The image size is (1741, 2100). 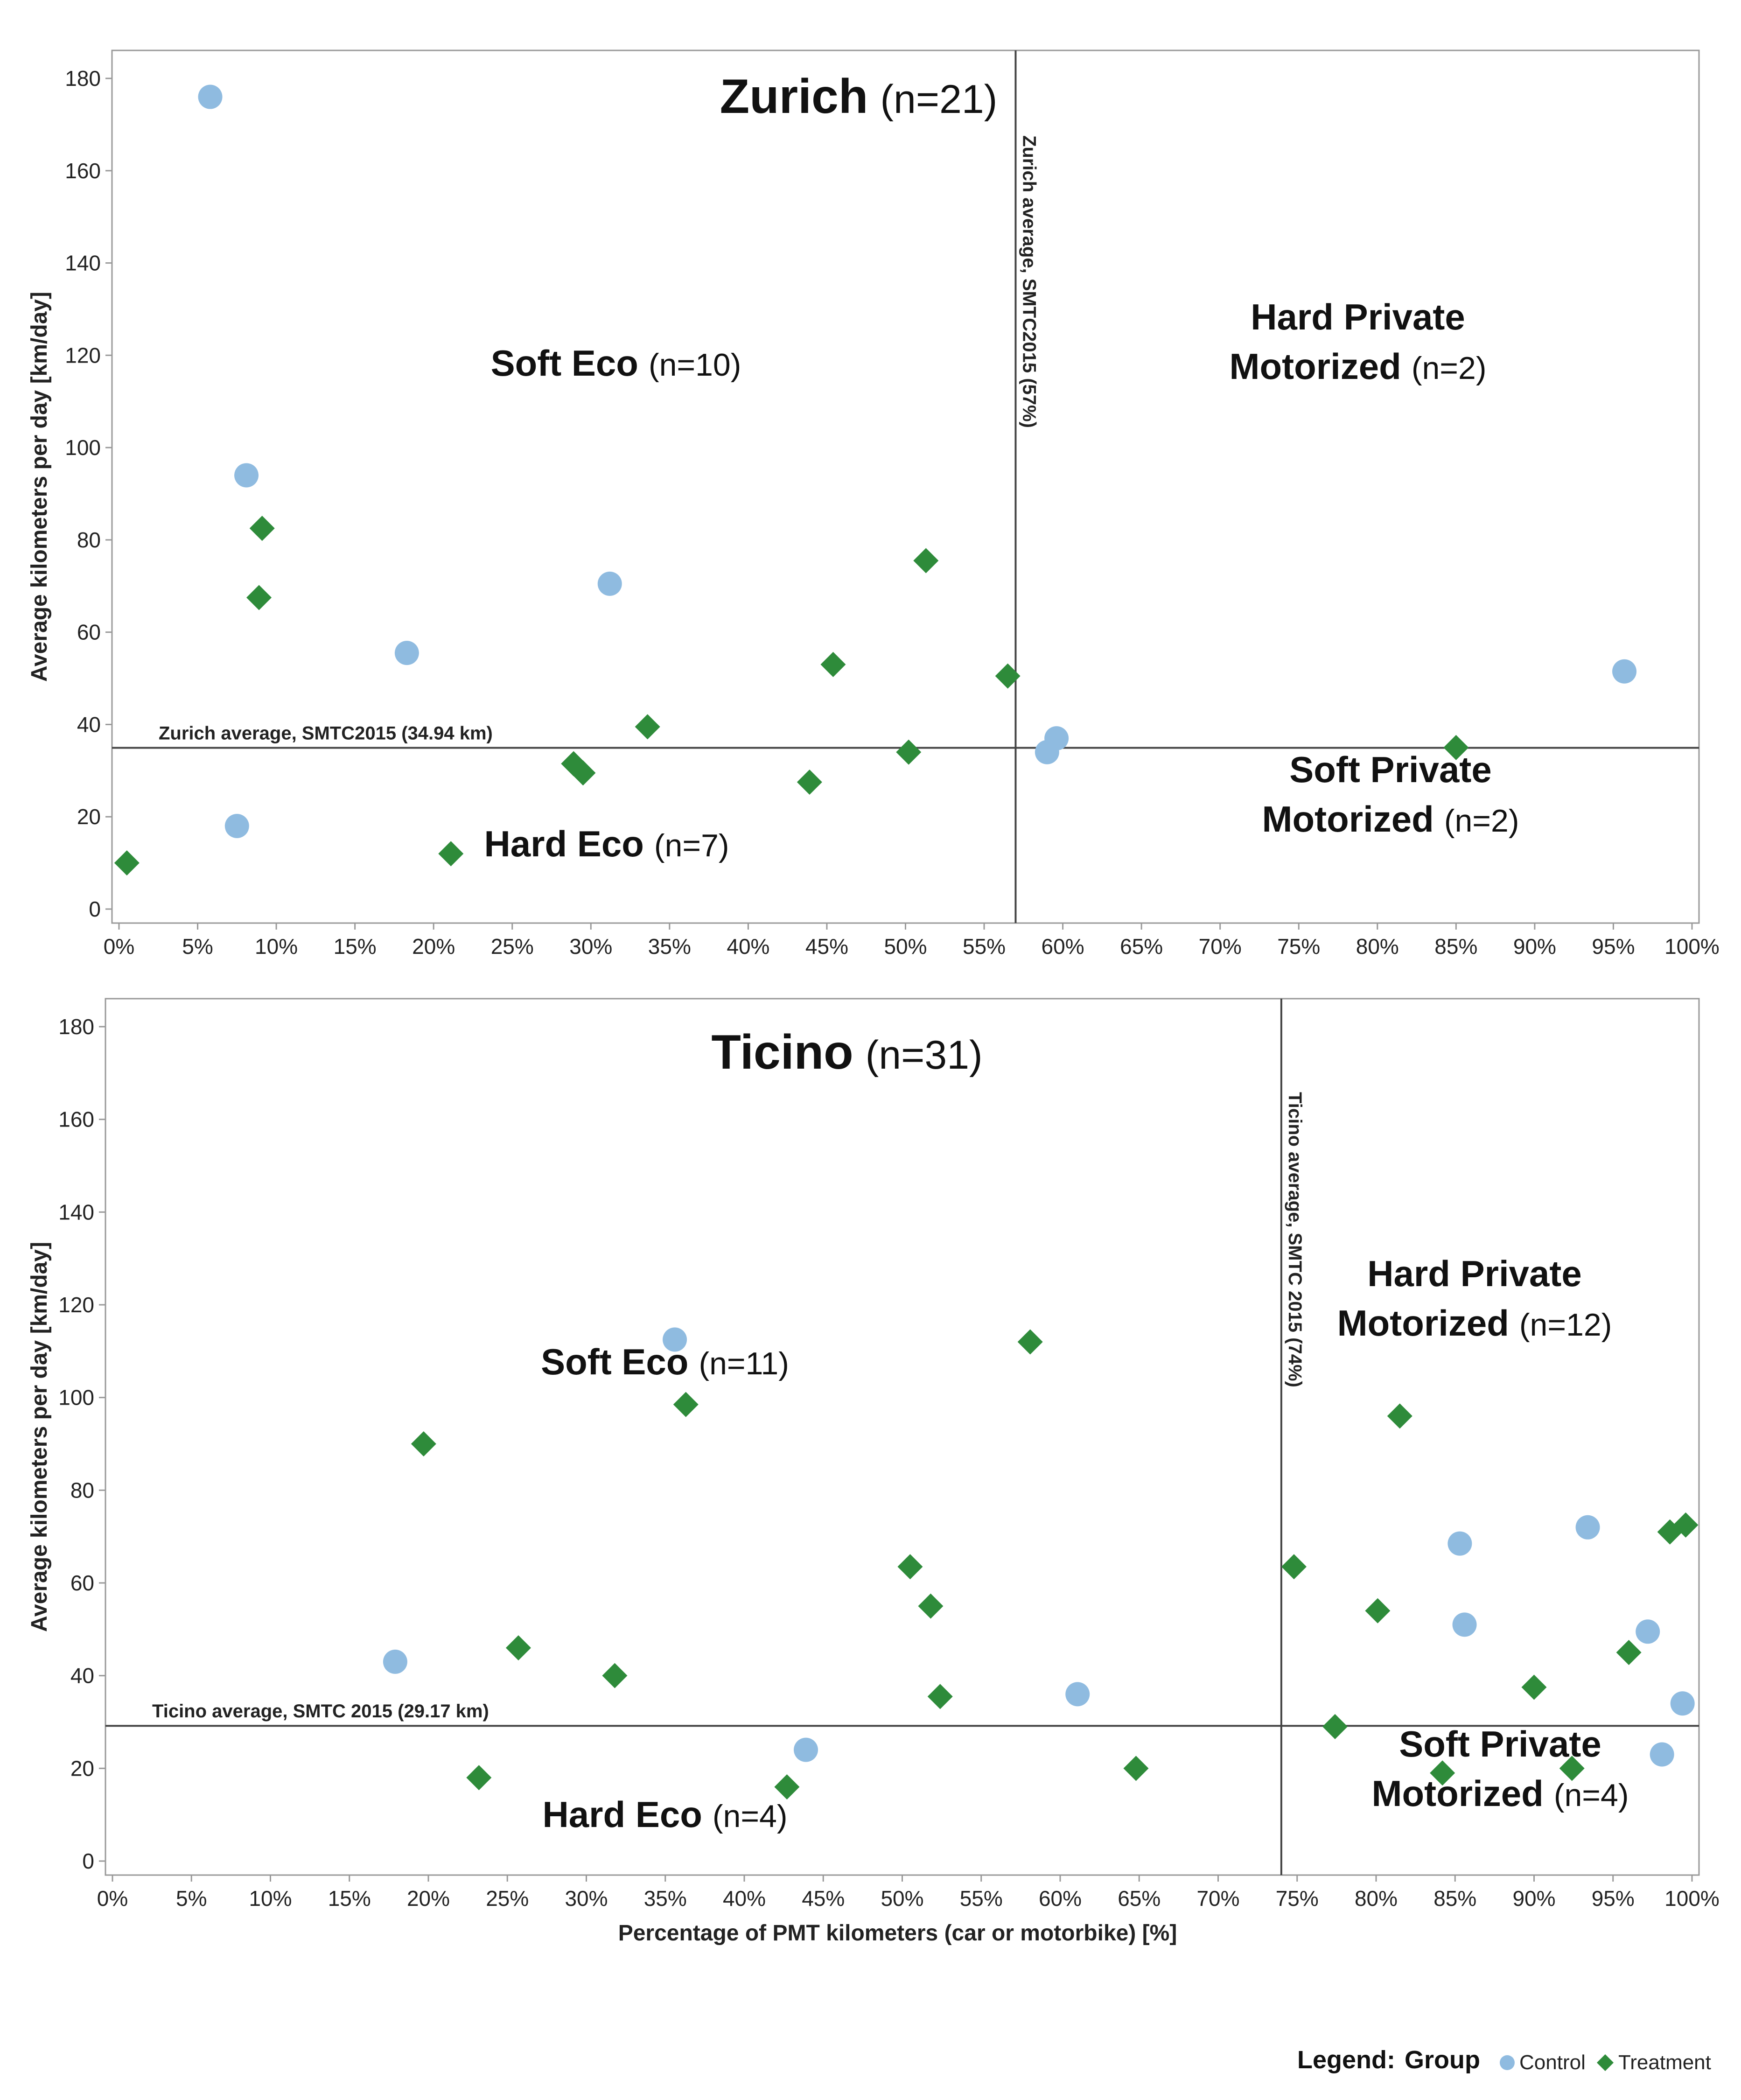 What do you see at coordinates (83, 355) in the screenshot?
I see `zurich-y-tick-label: 120` at bounding box center [83, 355].